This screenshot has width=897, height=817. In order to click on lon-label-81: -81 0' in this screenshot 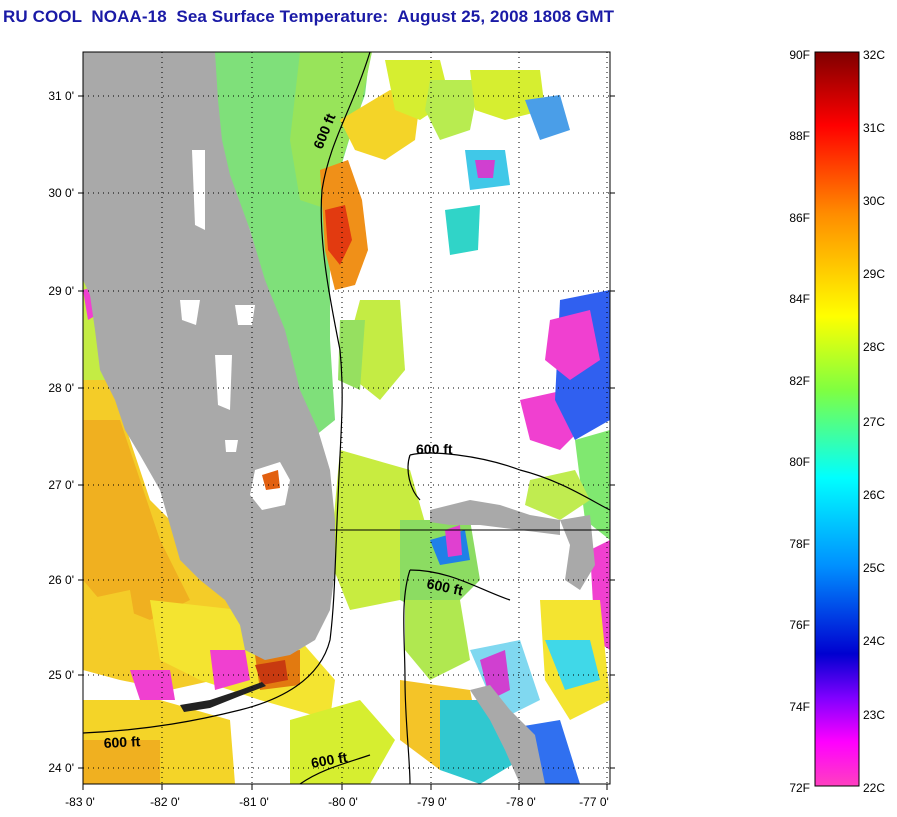, I will do `click(254, 802)`.